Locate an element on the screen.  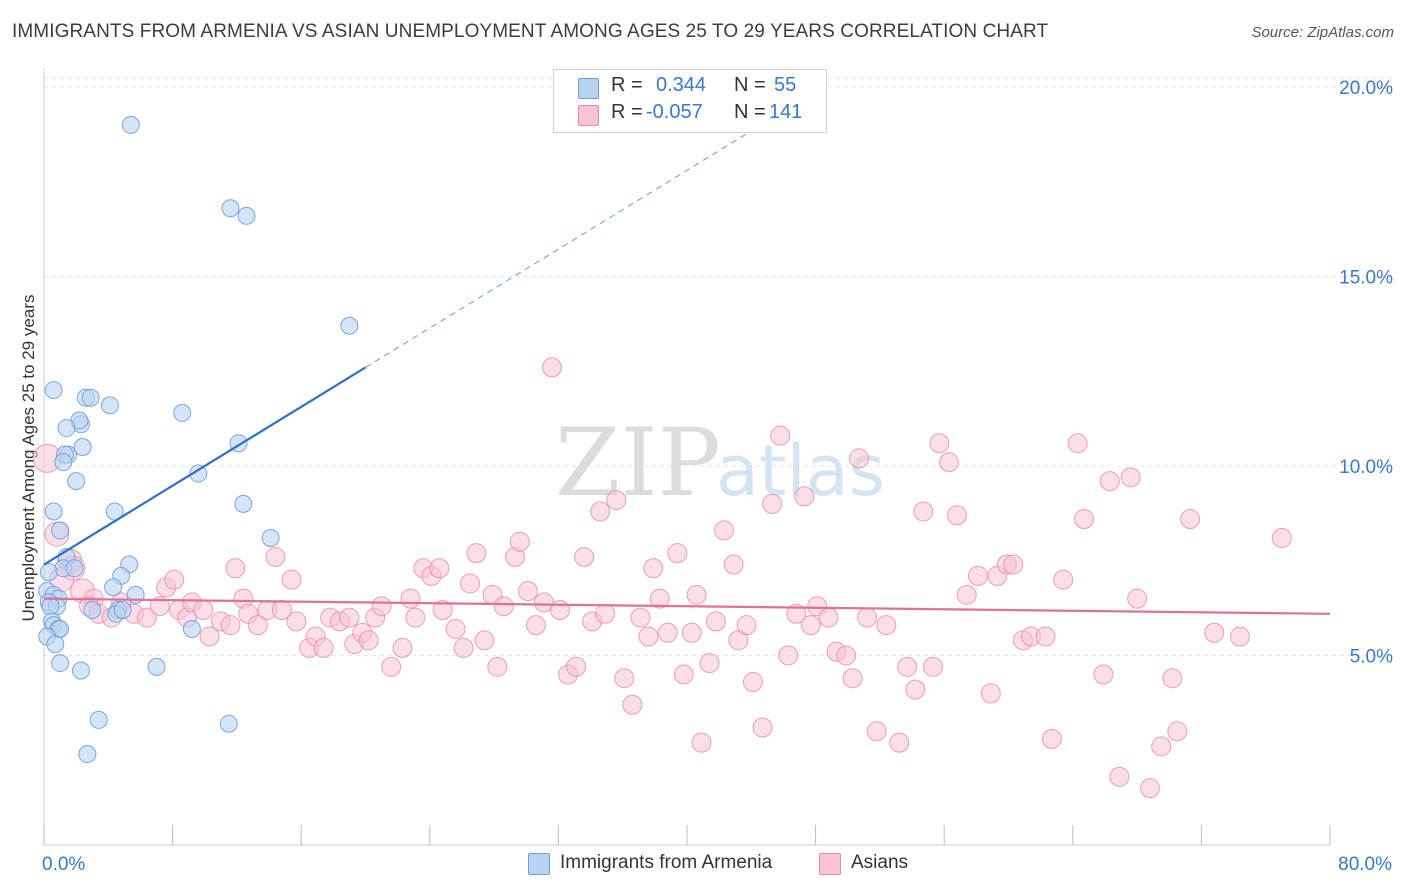
y-tick-label: 5.0% is located at coordinates (1371, 656).